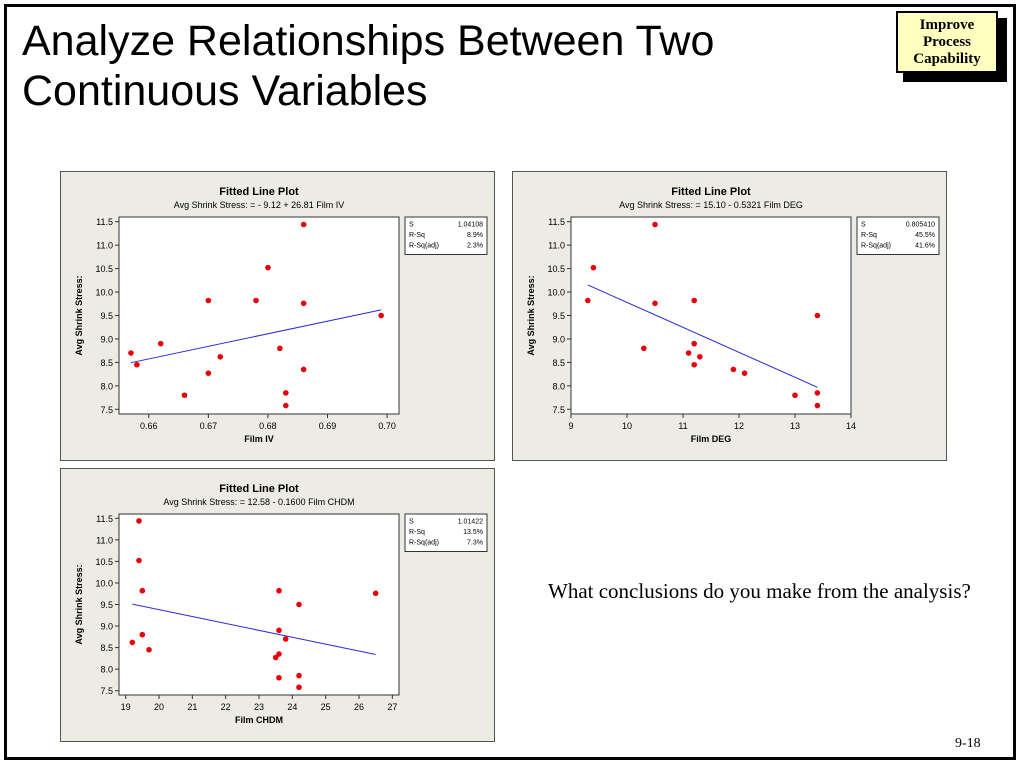 The image size is (1024, 768). Describe the element at coordinates (292, 707) in the screenshot. I see `x-tick-label: 24` at that location.